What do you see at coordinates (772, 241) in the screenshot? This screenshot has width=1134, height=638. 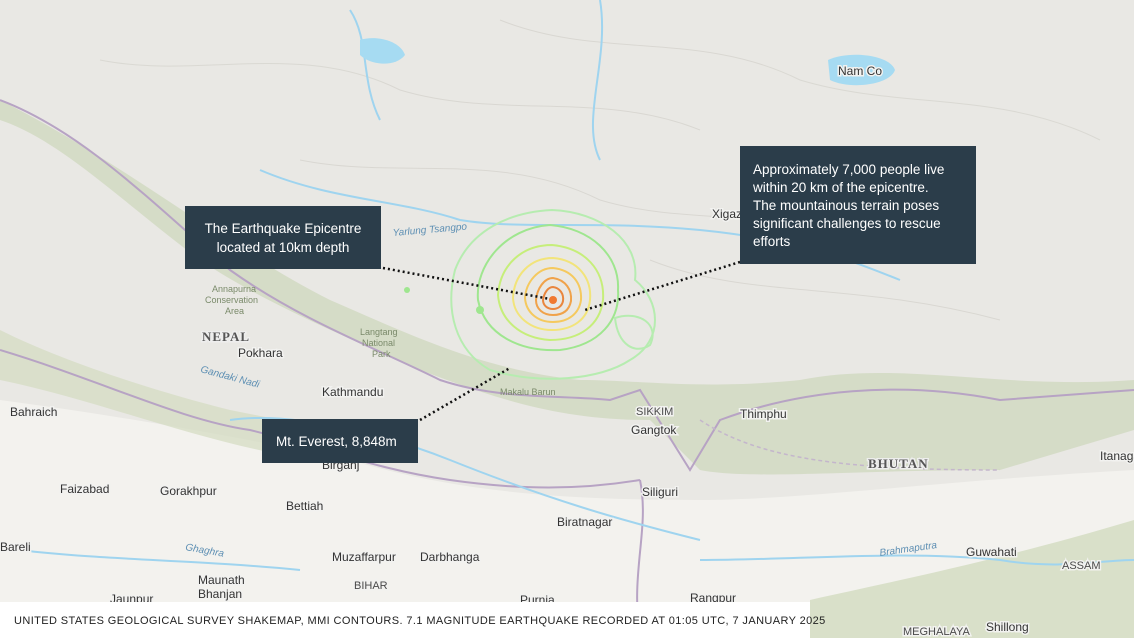 I see `callout-text: efforts` at bounding box center [772, 241].